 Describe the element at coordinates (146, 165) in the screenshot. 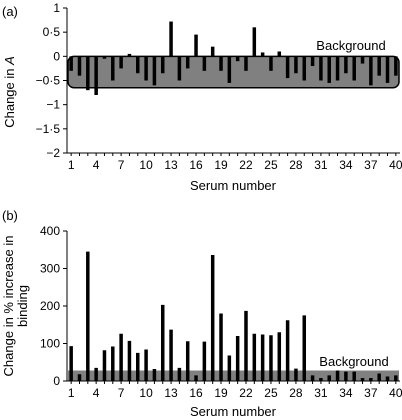

I see `panel-a-xtick-label: 10` at that location.